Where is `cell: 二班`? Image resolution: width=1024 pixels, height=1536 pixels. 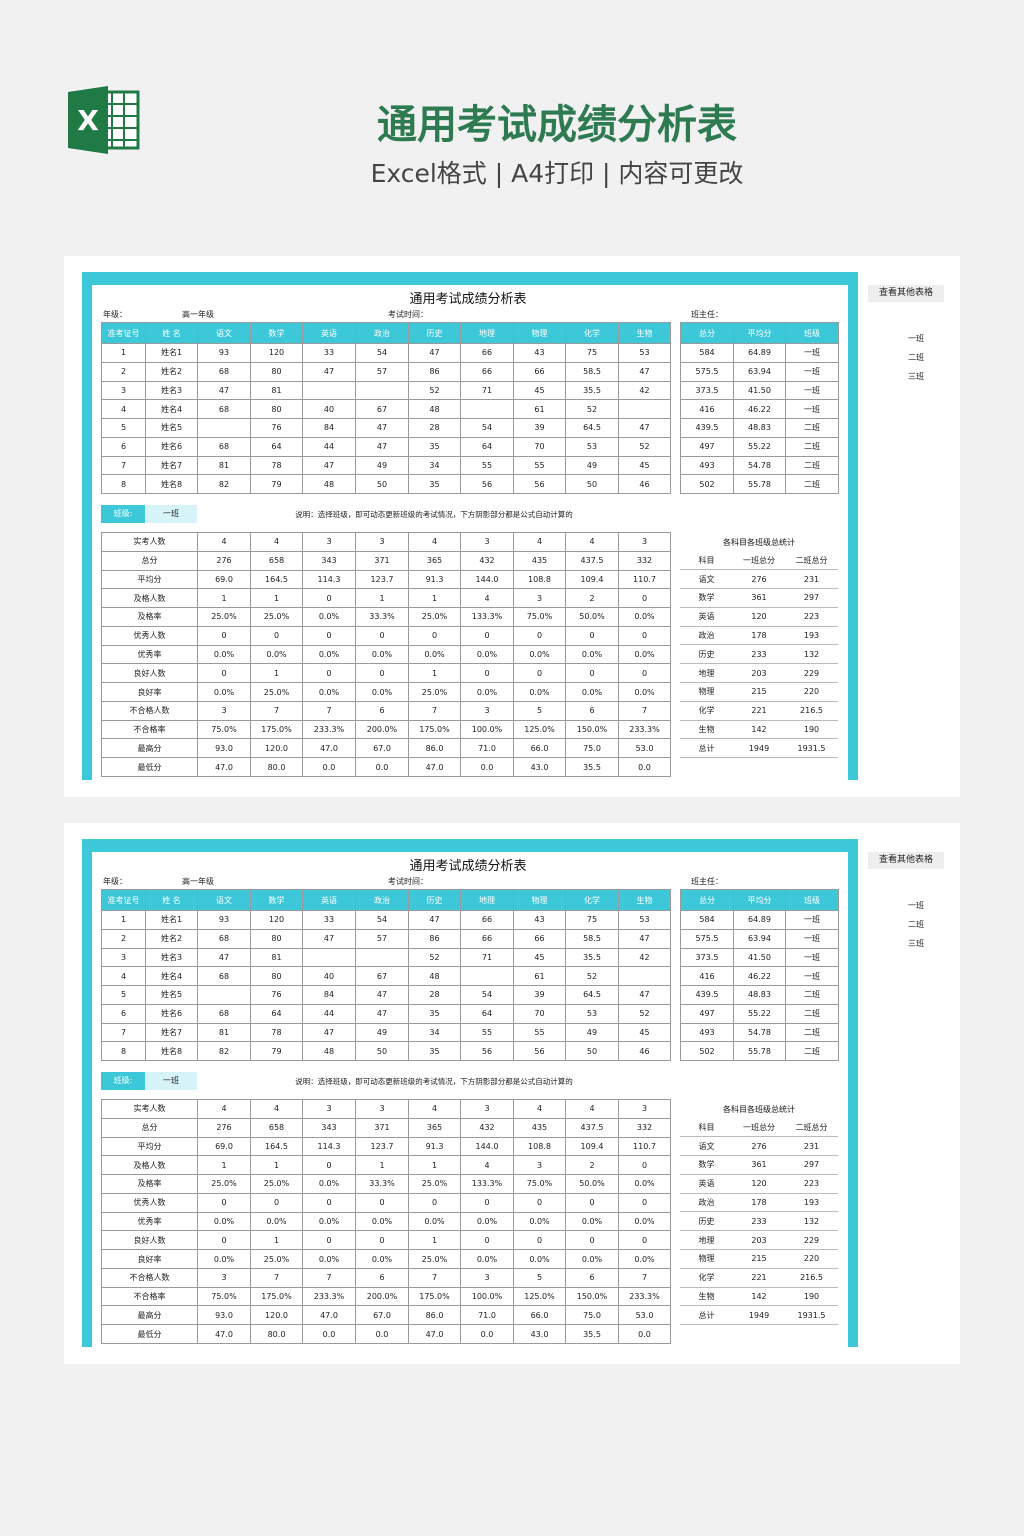 cell: 二班 is located at coordinates (812, 465).